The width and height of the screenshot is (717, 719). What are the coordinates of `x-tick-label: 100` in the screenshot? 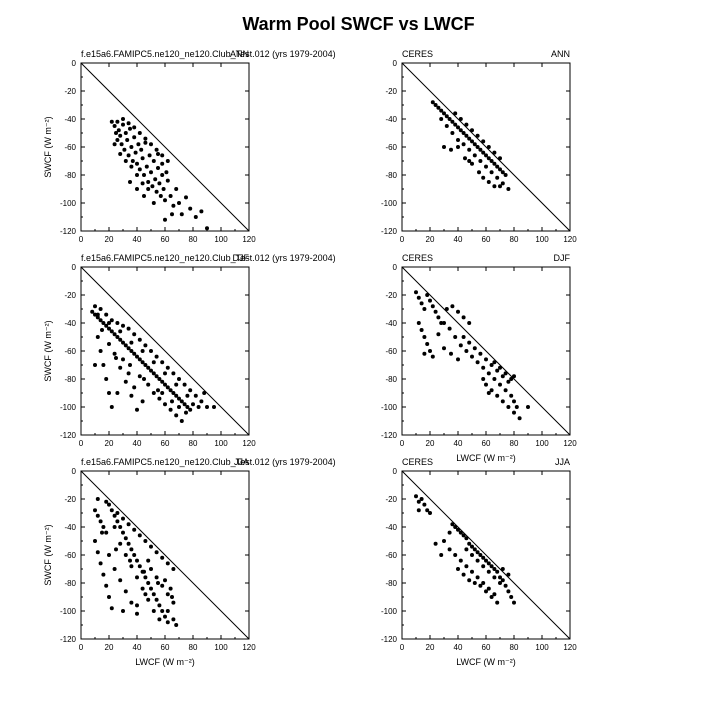 It's located at (542, 239).